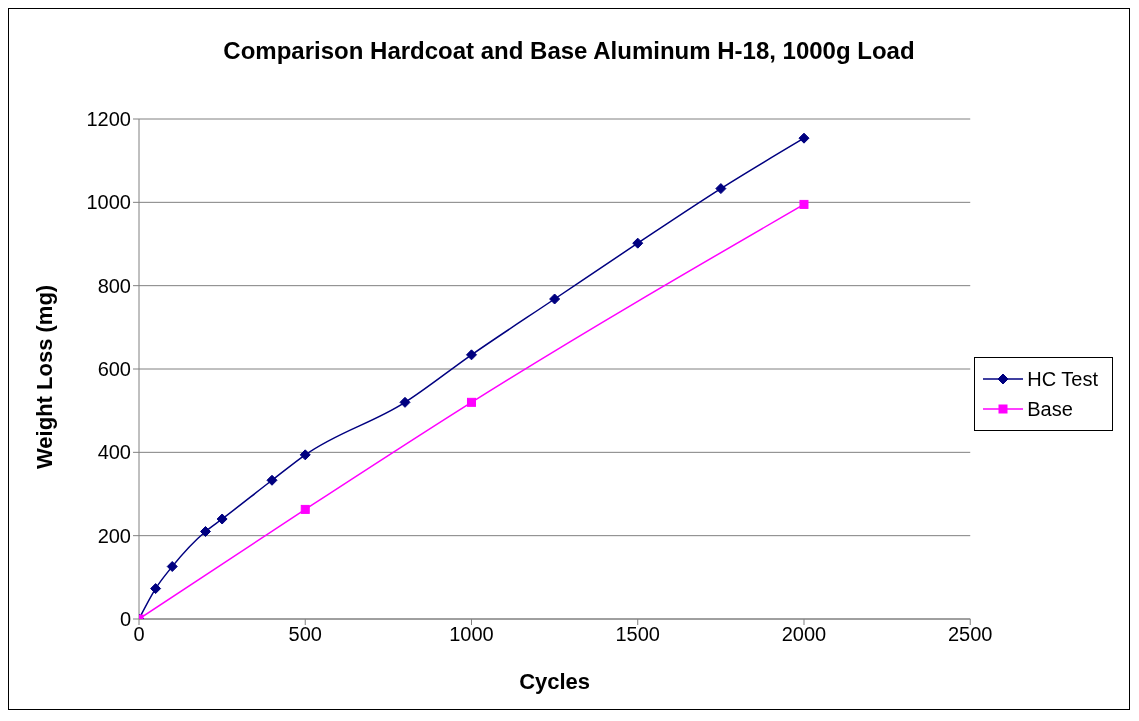  What do you see at coordinates (1050, 409) in the screenshot?
I see `legend-label: Base` at bounding box center [1050, 409].